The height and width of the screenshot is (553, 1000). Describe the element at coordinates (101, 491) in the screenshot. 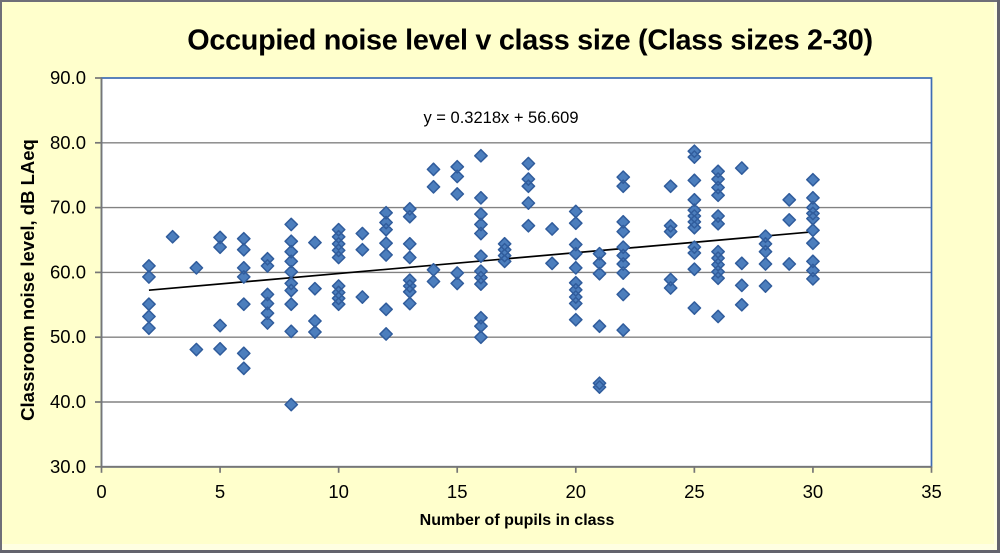

I see `svg-text: 0` at that location.